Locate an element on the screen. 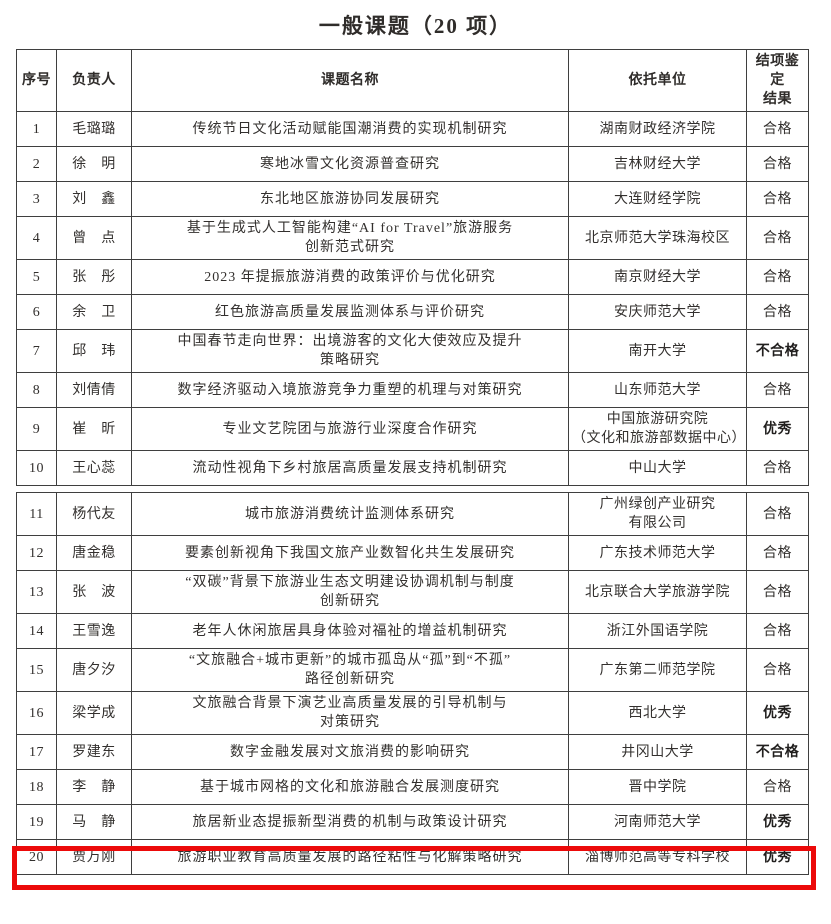 This screenshot has height=924, width=831. topic-cell: 流动性视角下乡村旅居高质量发展支持机制研究 is located at coordinates (350, 468).